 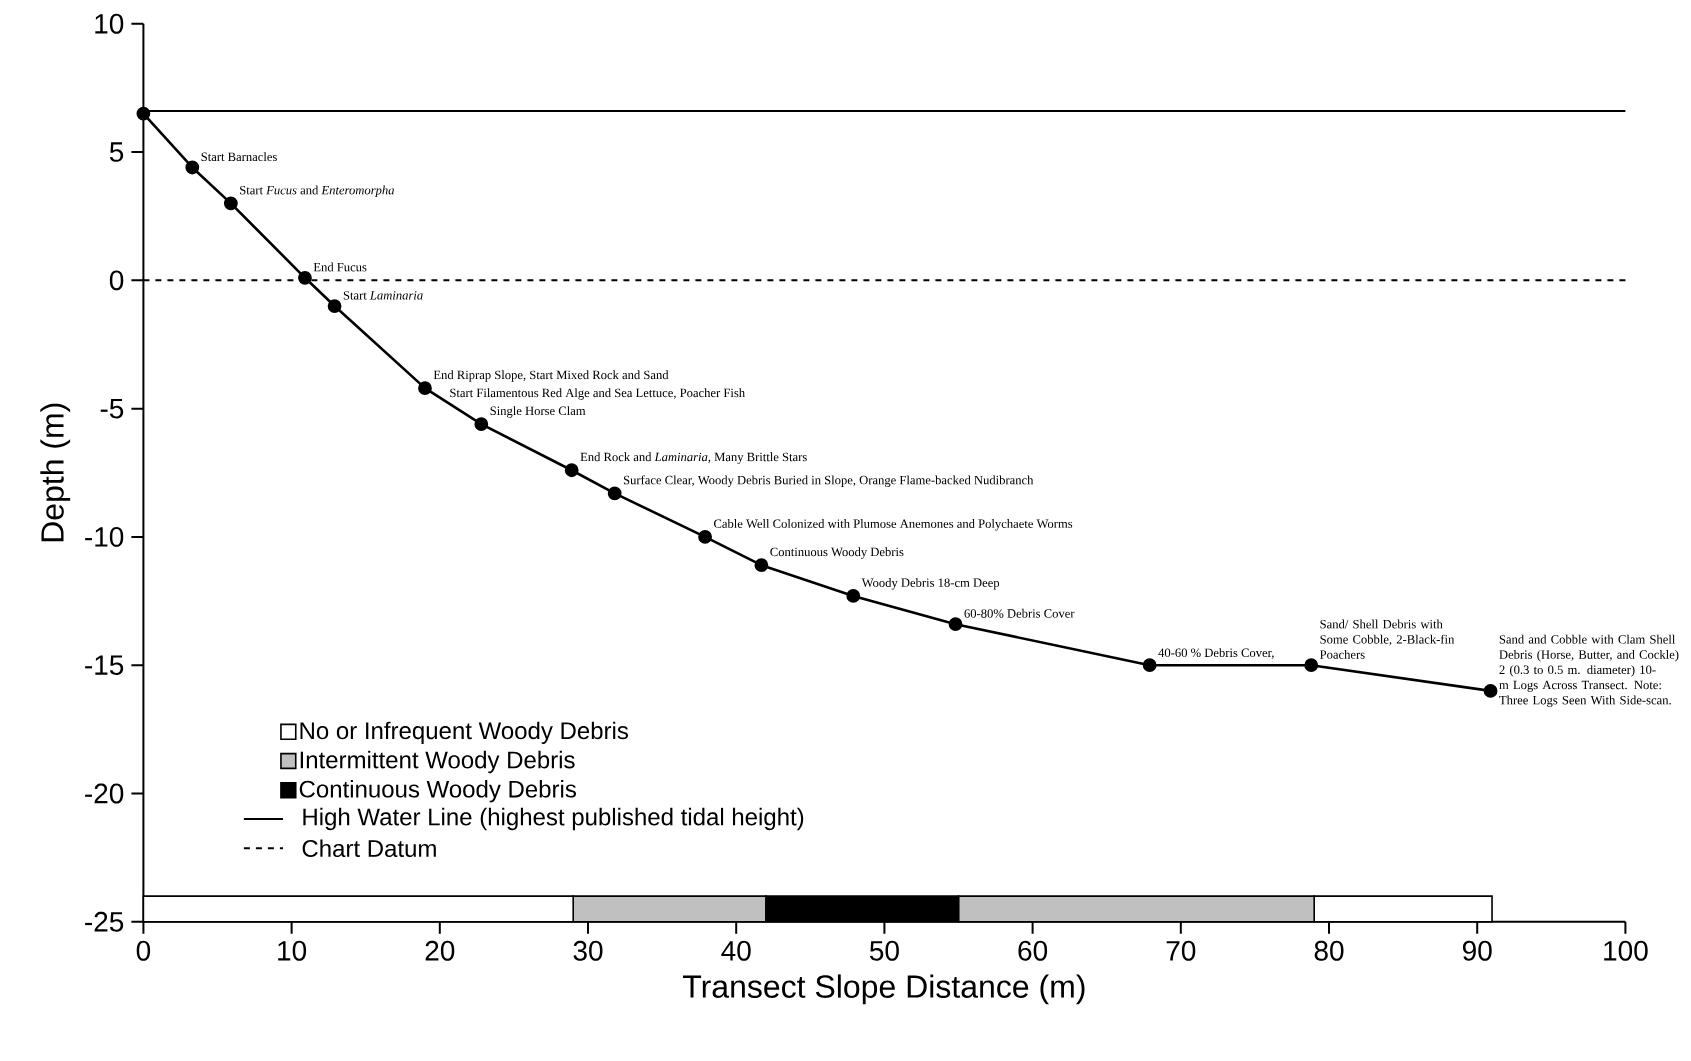 I want to click on annotation: Single Horse Clam, so click(x=538, y=412).